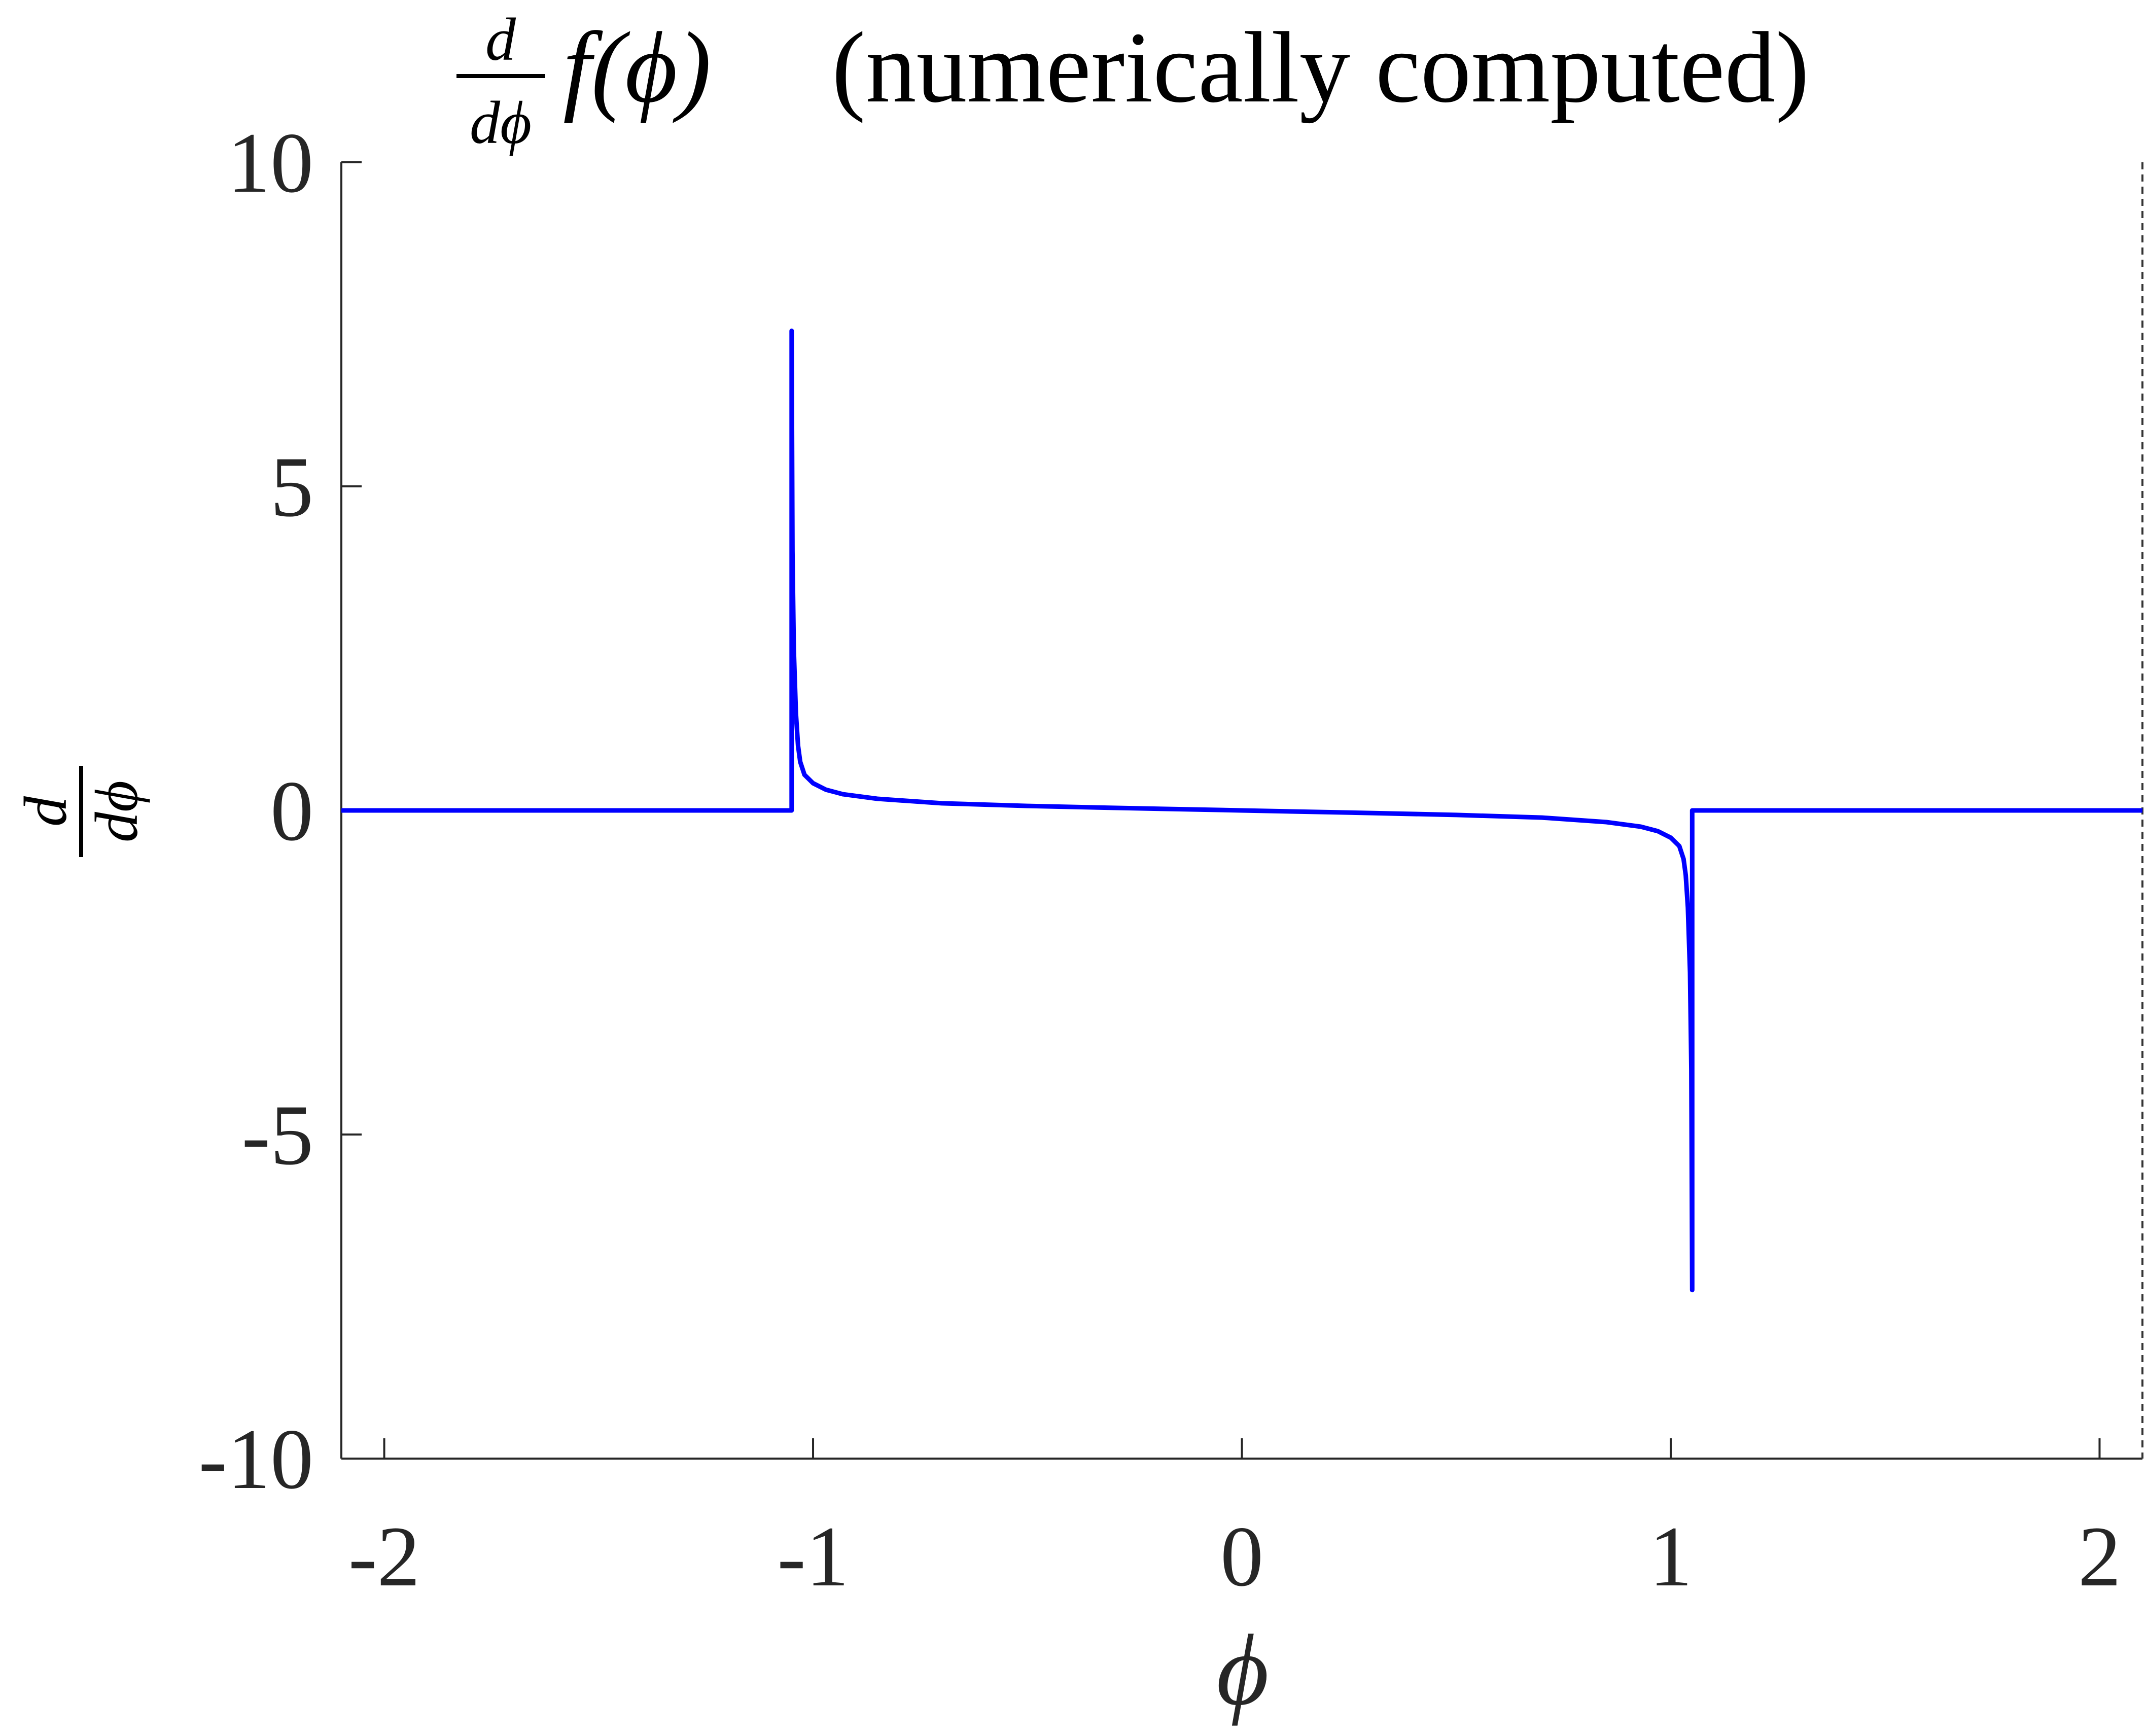 This screenshot has width=2146, height=1736. What do you see at coordinates (813, 1556) in the screenshot?
I see `x-tick-label: -1` at bounding box center [813, 1556].